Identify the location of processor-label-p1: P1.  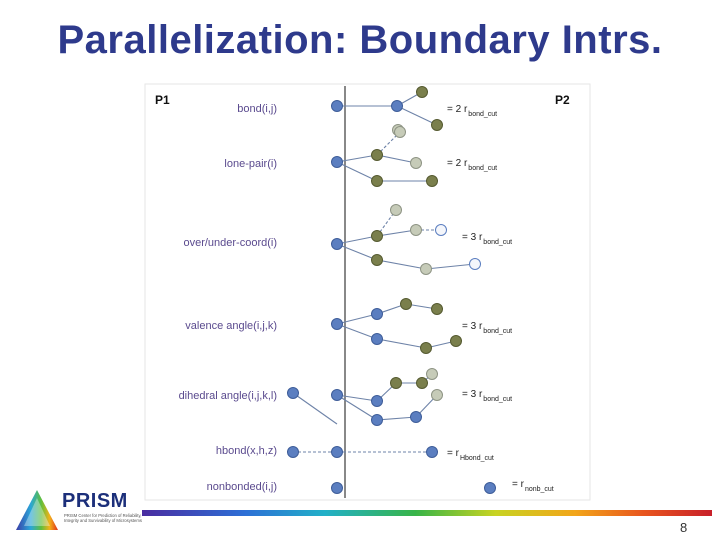
(162, 100).